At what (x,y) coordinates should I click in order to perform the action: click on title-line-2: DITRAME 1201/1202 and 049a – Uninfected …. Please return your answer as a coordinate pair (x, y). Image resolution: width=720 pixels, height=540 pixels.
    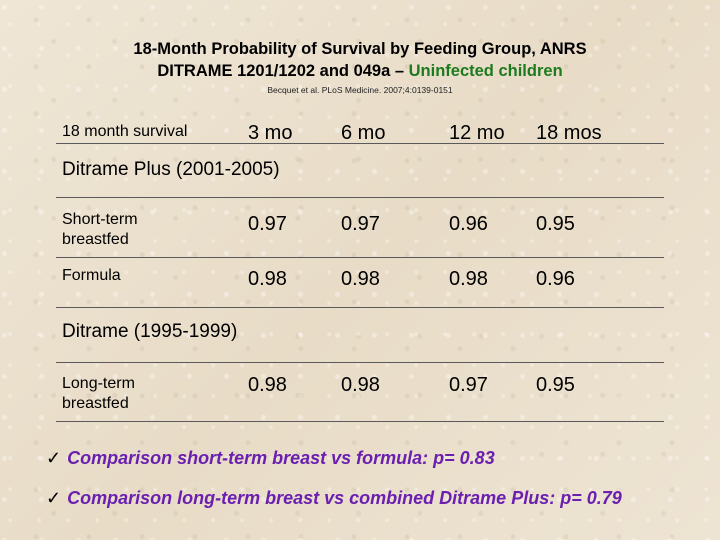
    Looking at the image, I should click on (360, 71).